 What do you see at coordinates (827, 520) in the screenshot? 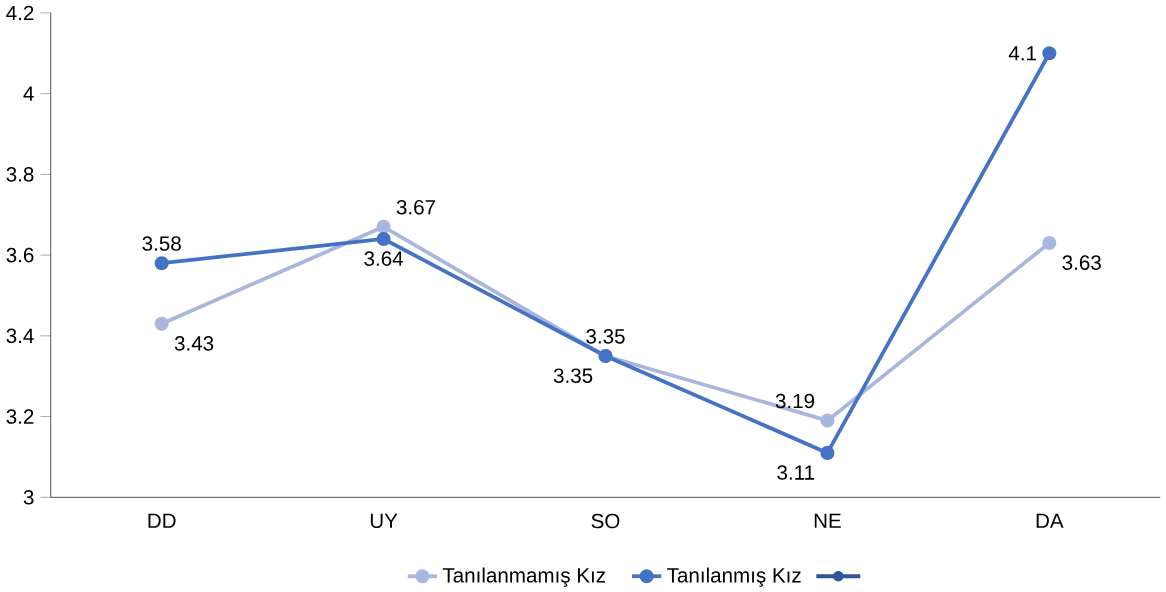
I see `x-tick-label: NE` at bounding box center [827, 520].